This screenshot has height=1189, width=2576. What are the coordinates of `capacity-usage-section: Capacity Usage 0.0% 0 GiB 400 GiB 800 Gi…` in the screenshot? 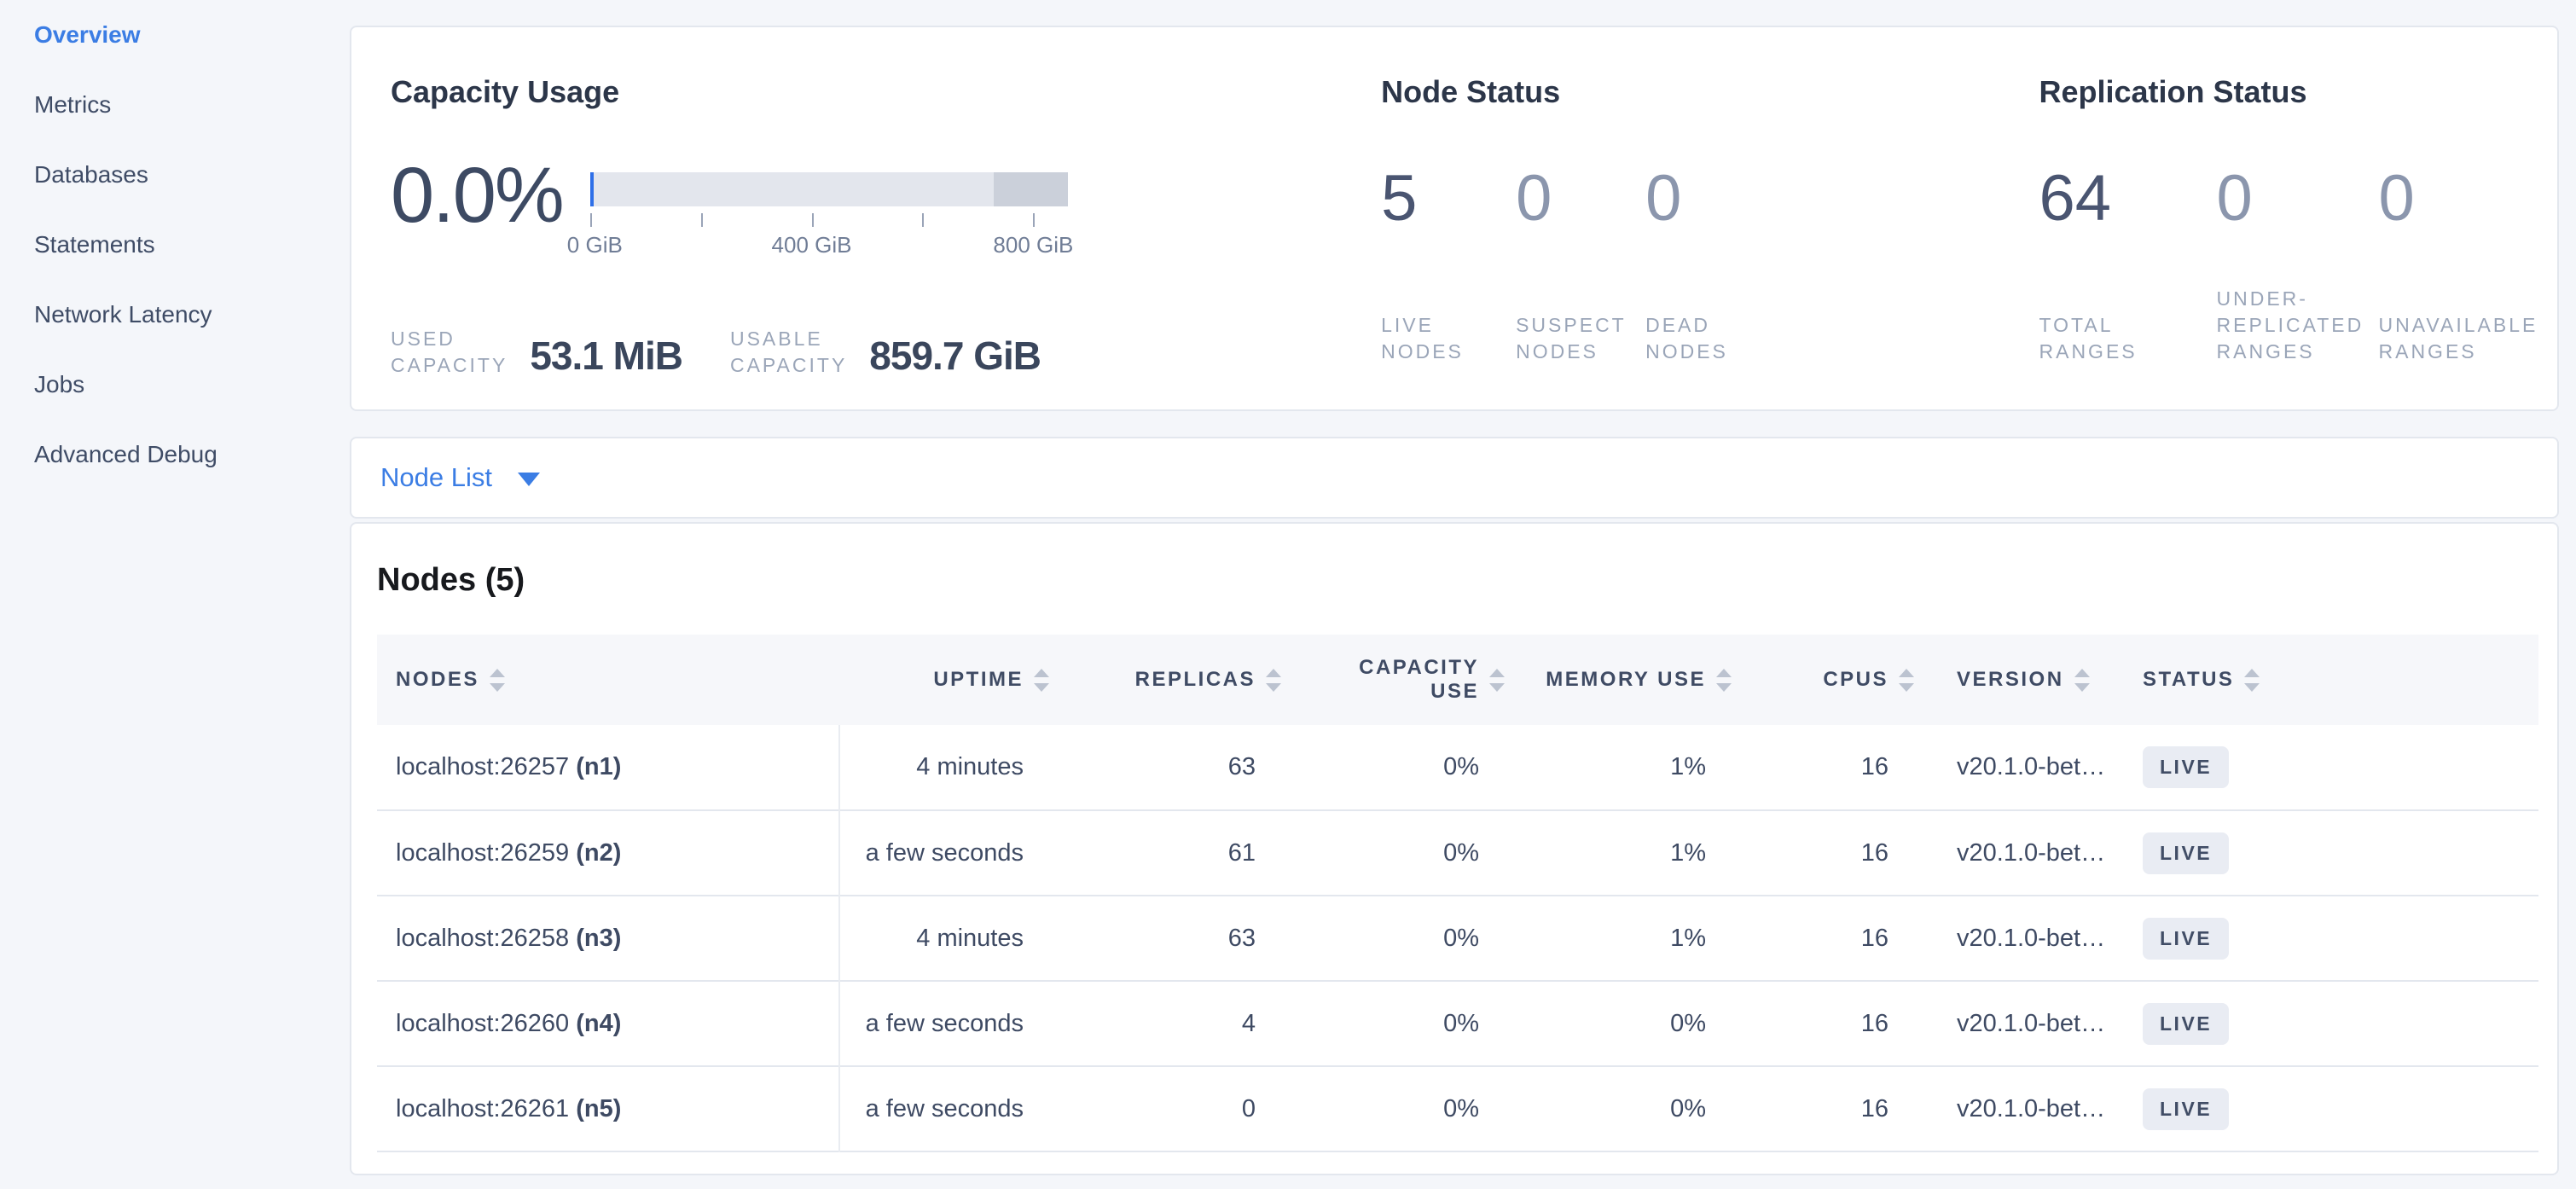 It's located at (840, 218).